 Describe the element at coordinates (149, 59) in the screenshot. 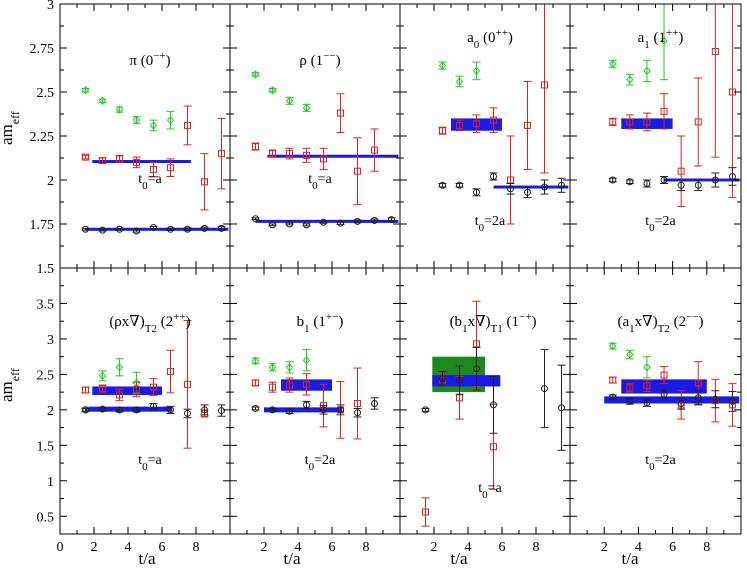

I see `panel-label: π (0−+)` at that location.